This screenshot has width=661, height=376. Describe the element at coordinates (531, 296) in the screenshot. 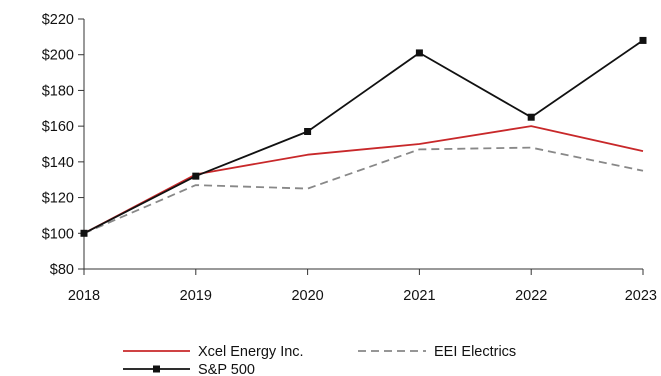

I see `x-tick-label: 2022` at that location.